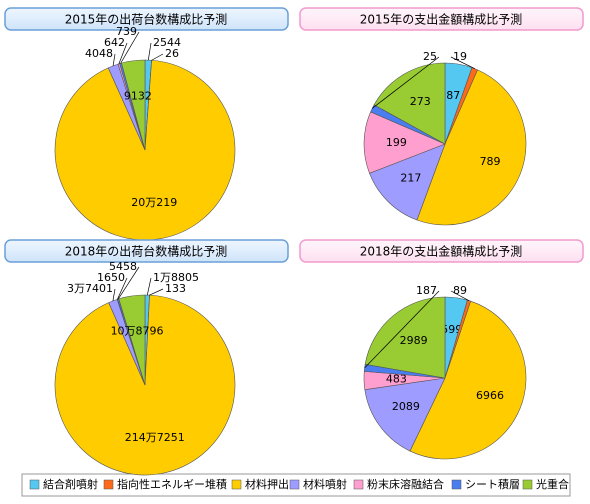 This screenshot has height=504, width=590. I want to click on slice-label: 1万8805, so click(176, 277).